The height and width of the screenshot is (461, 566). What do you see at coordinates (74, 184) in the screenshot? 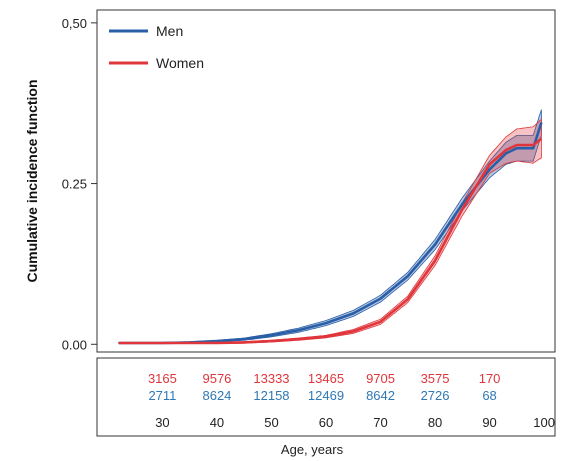
I see `y-tick-label: 0.25` at bounding box center [74, 184].